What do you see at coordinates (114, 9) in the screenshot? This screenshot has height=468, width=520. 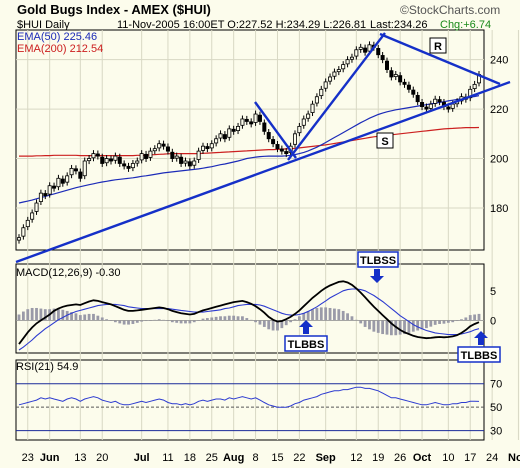 I see `chart-title: Gold Bugs Index - AMEX ($HUI)` at bounding box center [114, 9].